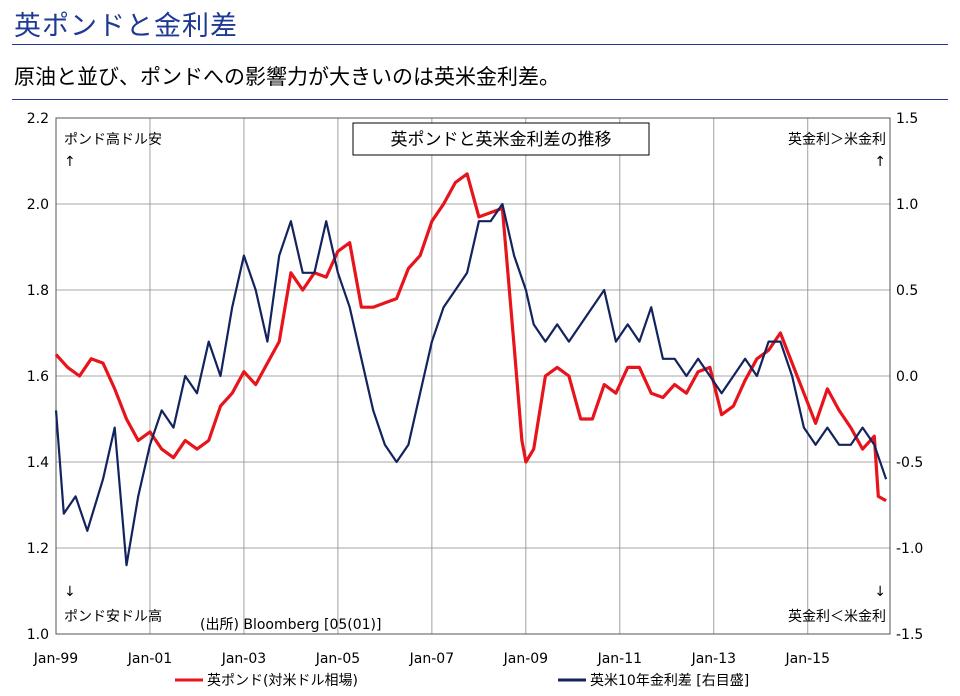  I want to click on x-tick-label: Jan-11, so click(619, 659).